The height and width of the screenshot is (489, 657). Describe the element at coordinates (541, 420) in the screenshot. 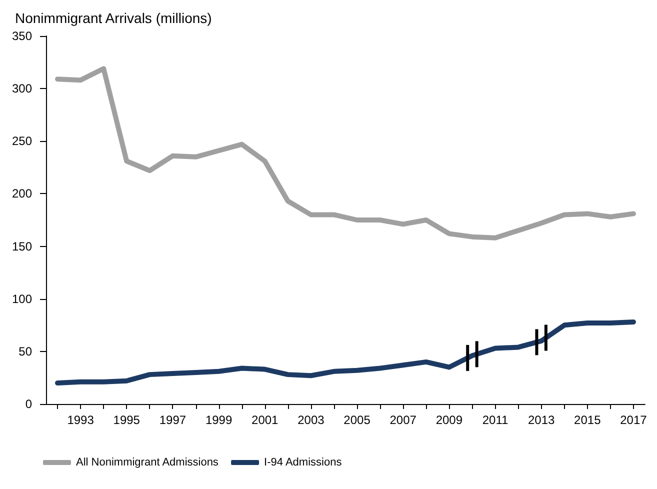

I see `x-tick-label: 2013` at that location.